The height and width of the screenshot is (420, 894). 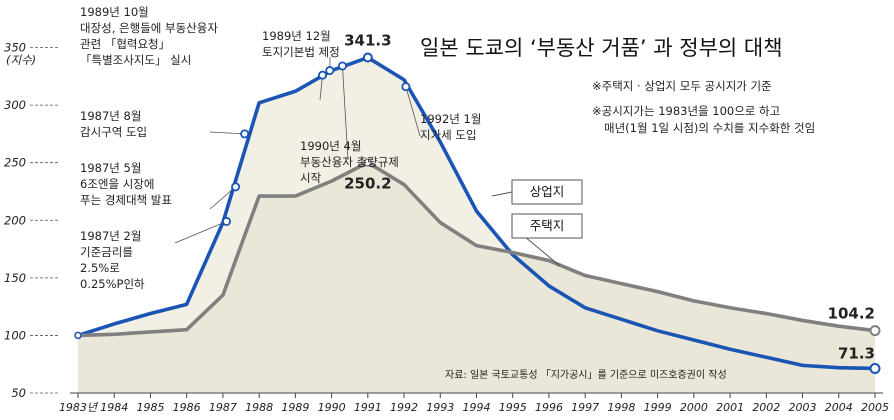 I want to click on y-tick-label: 300, so click(x=15, y=105).